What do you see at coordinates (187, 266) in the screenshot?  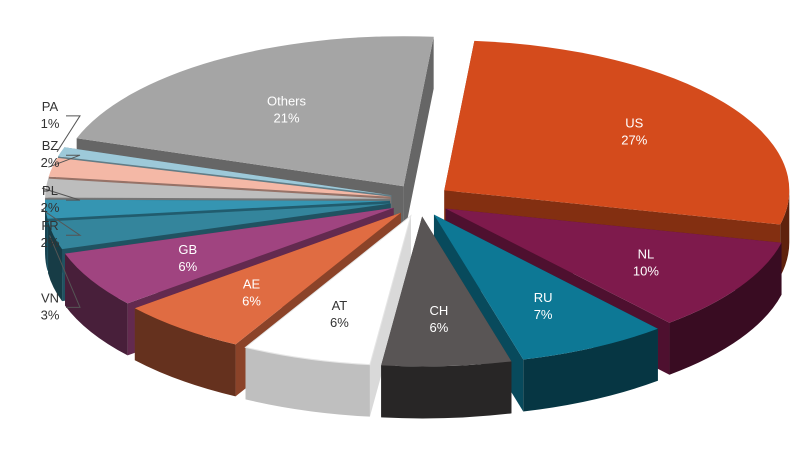 I see `label-value-gb: 6%` at bounding box center [187, 266].